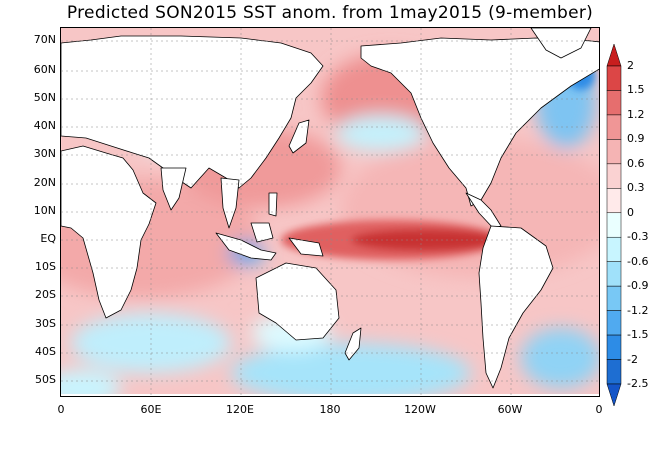  I want to click on eurasia-landmass, so click(192, 112).